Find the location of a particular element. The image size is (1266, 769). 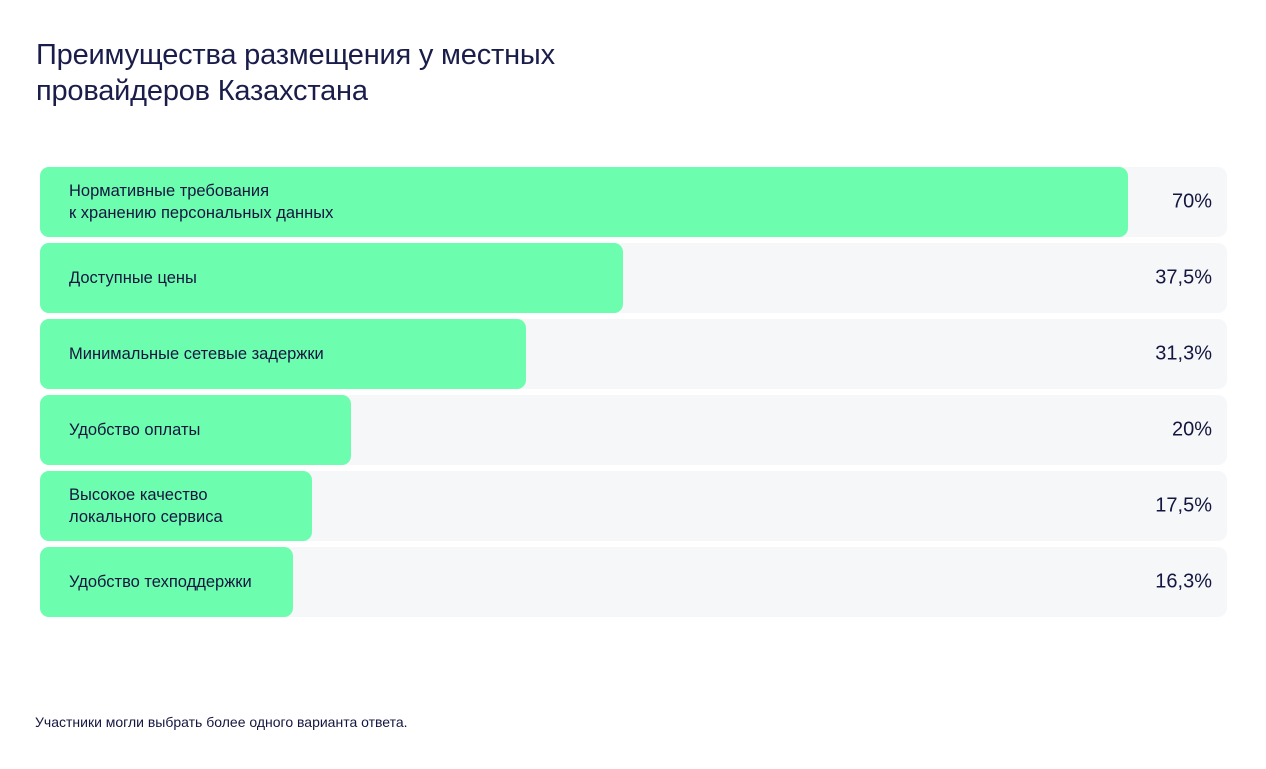

bar-row: Высокое качество локального сервиса 17,5% is located at coordinates (633, 506).